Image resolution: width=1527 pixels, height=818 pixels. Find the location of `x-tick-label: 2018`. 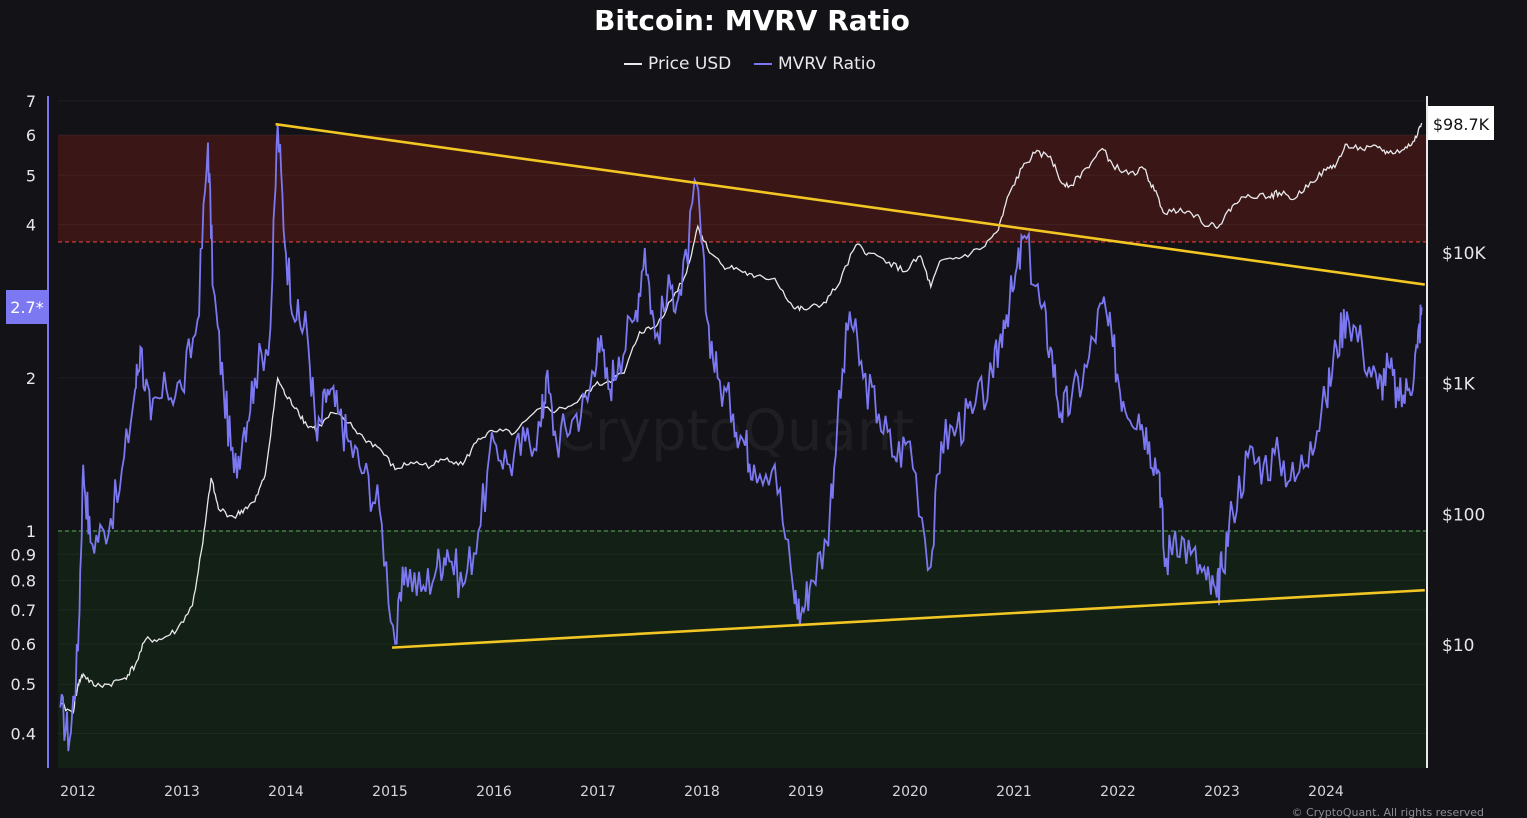

x-tick-label: 2018 is located at coordinates (702, 792).